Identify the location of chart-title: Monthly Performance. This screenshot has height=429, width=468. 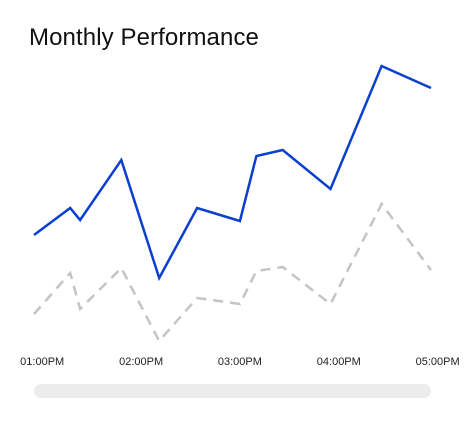
(144, 37).